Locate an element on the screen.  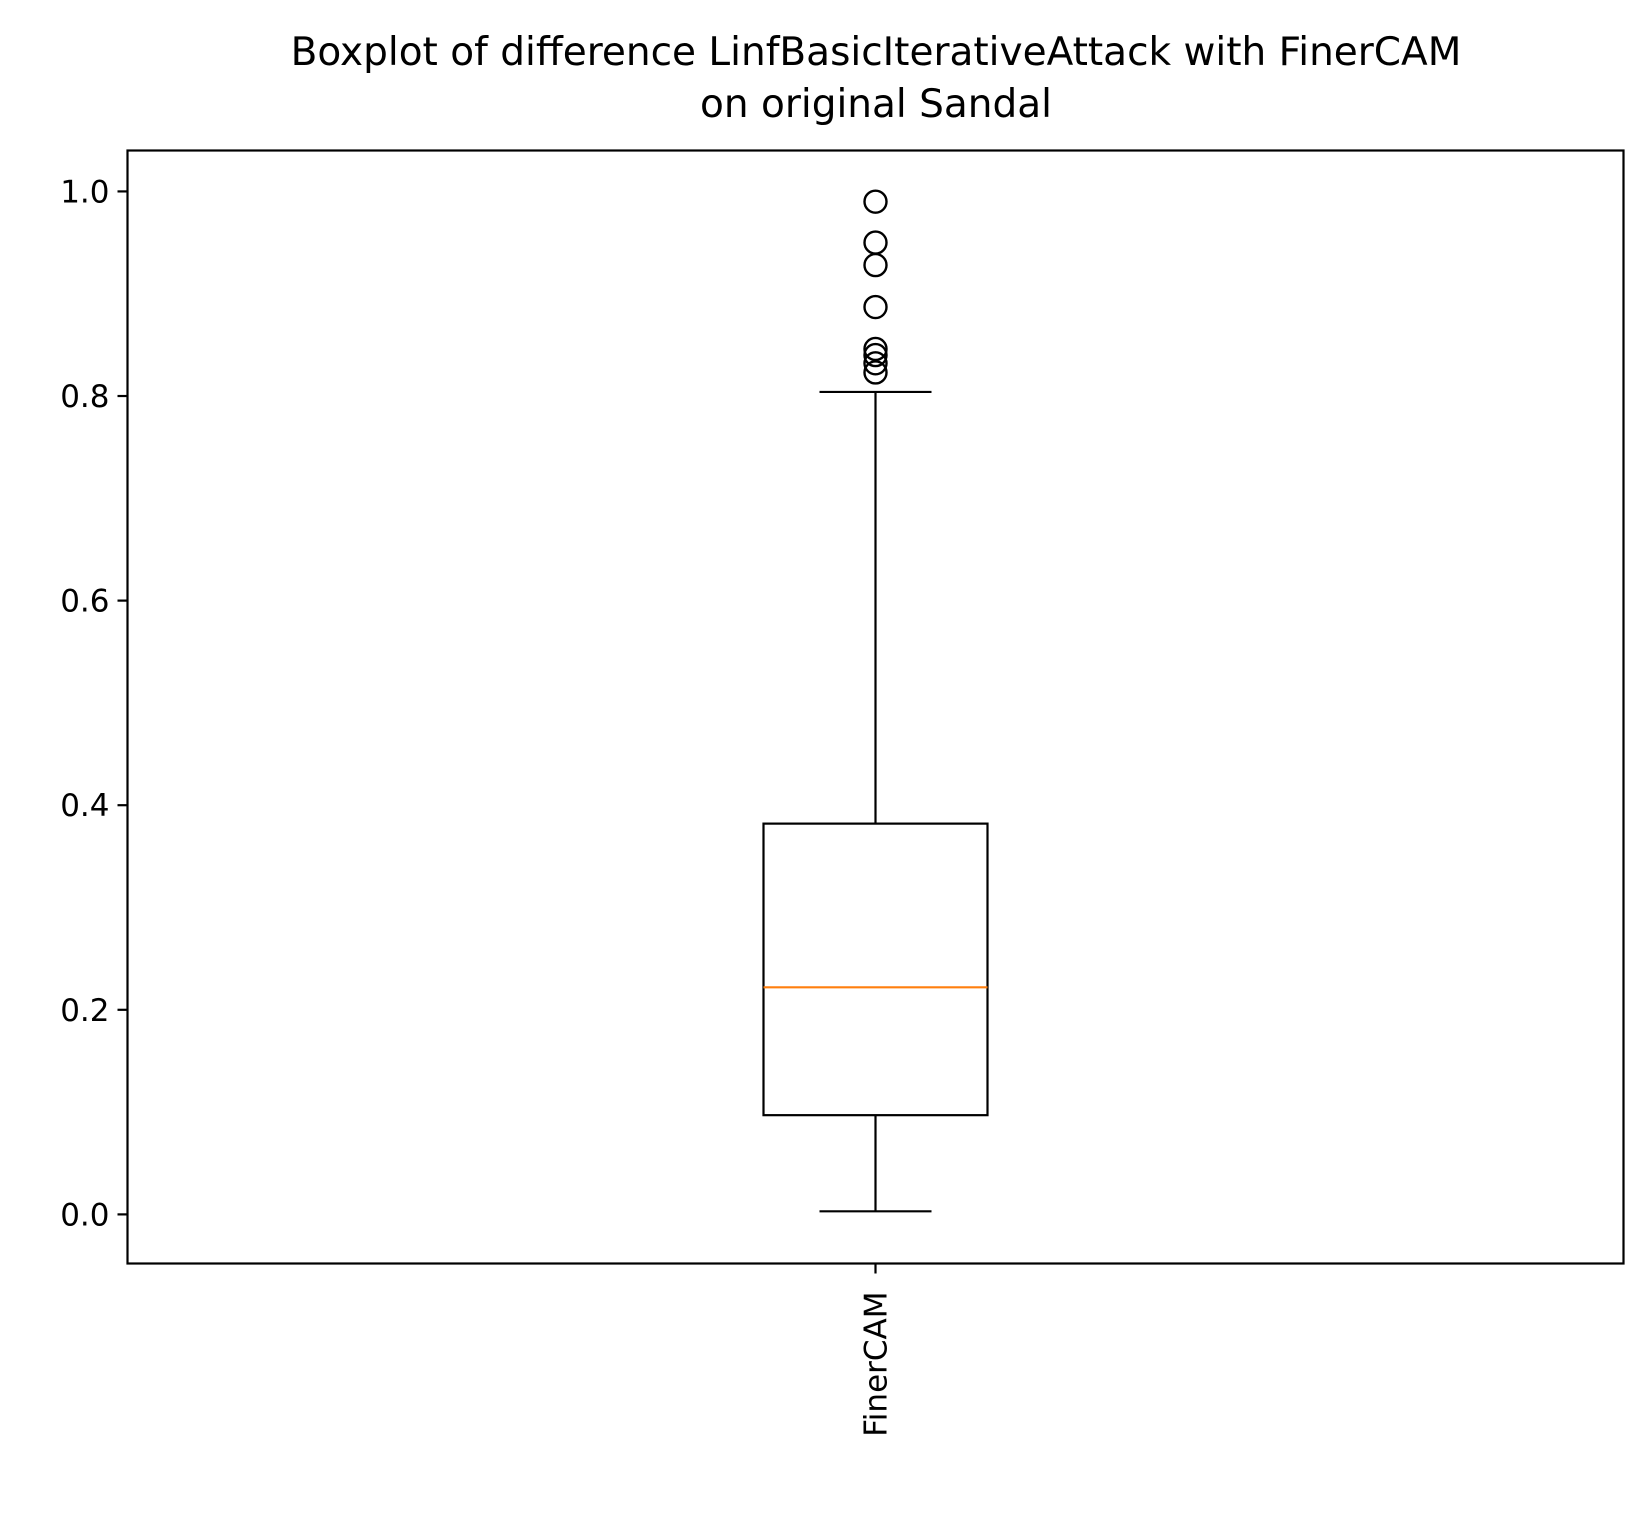
y-tick-label: 1.0 is located at coordinates (84, 192).